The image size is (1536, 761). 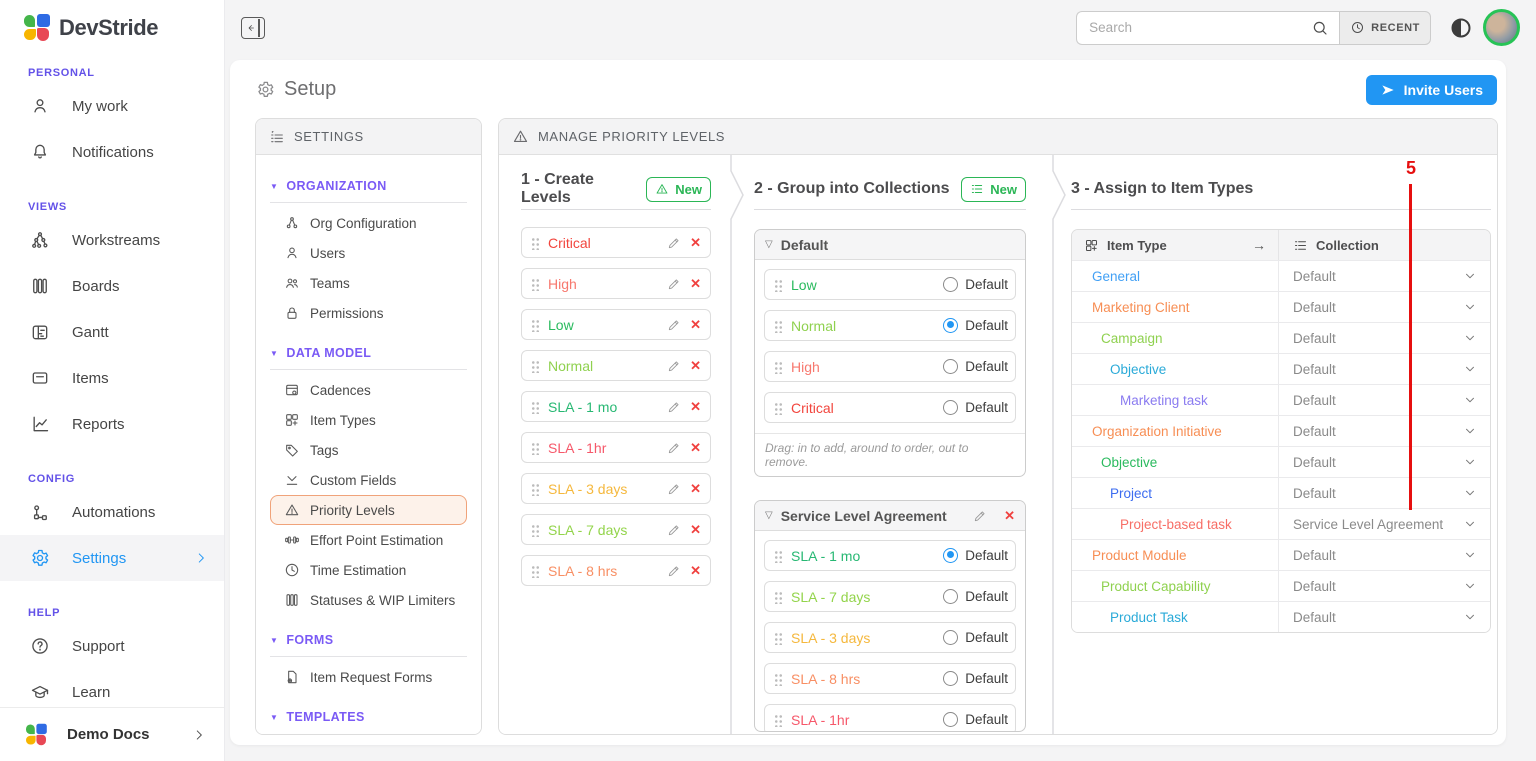 I want to click on settings-item-teams: Teams, so click(x=368, y=283).